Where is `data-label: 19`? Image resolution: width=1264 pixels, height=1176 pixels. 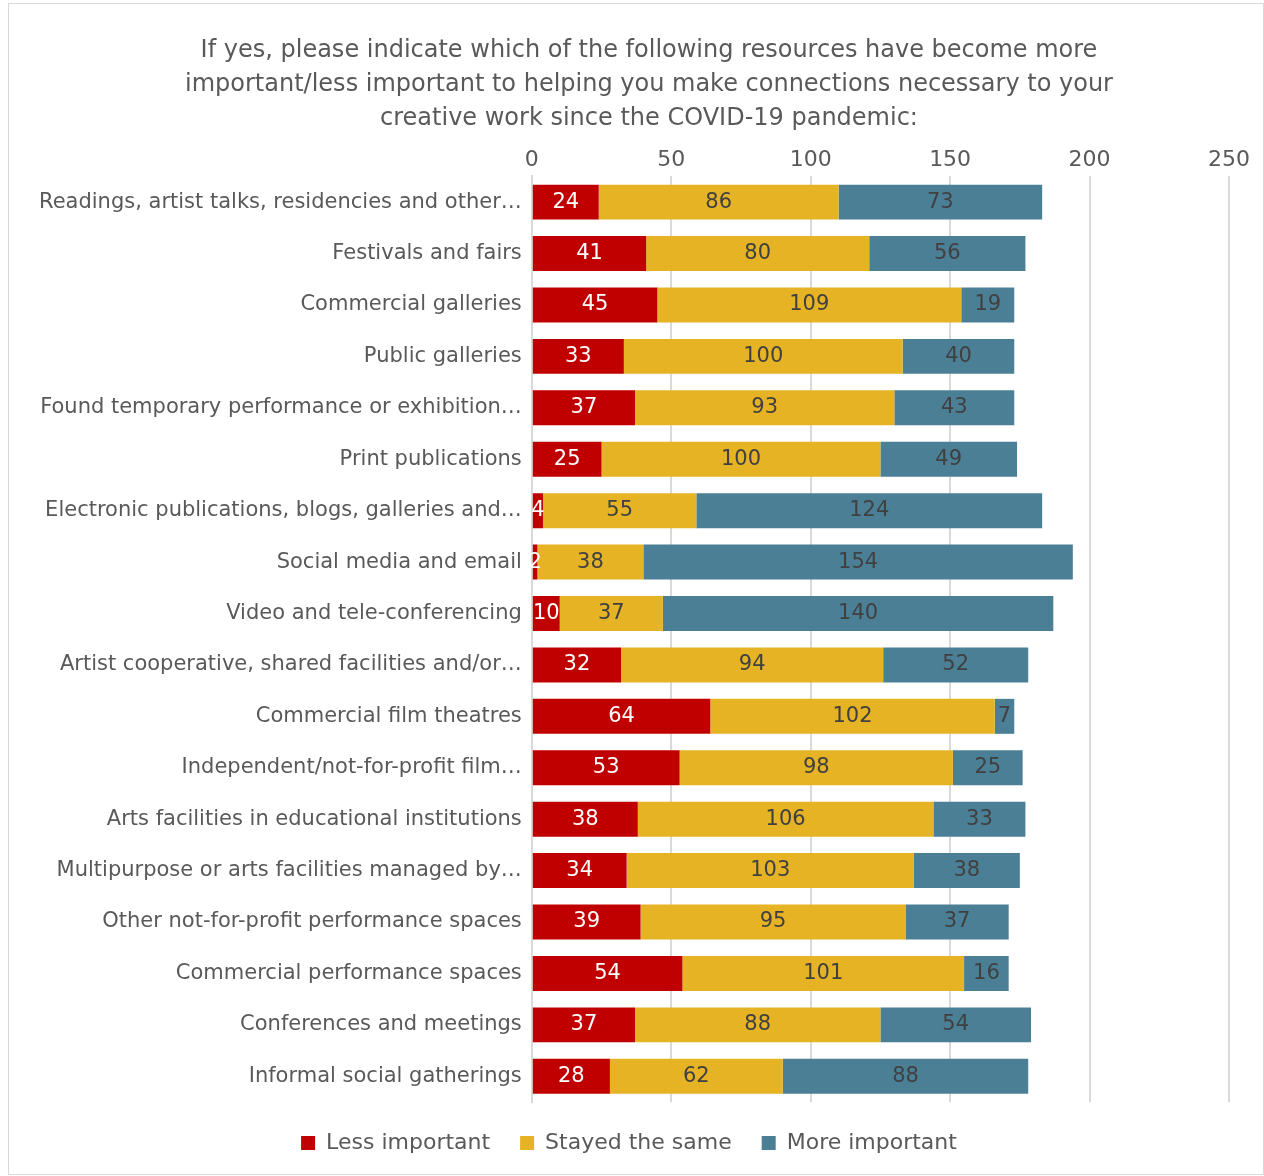
data-label: 19 is located at coordinates (988, 303).